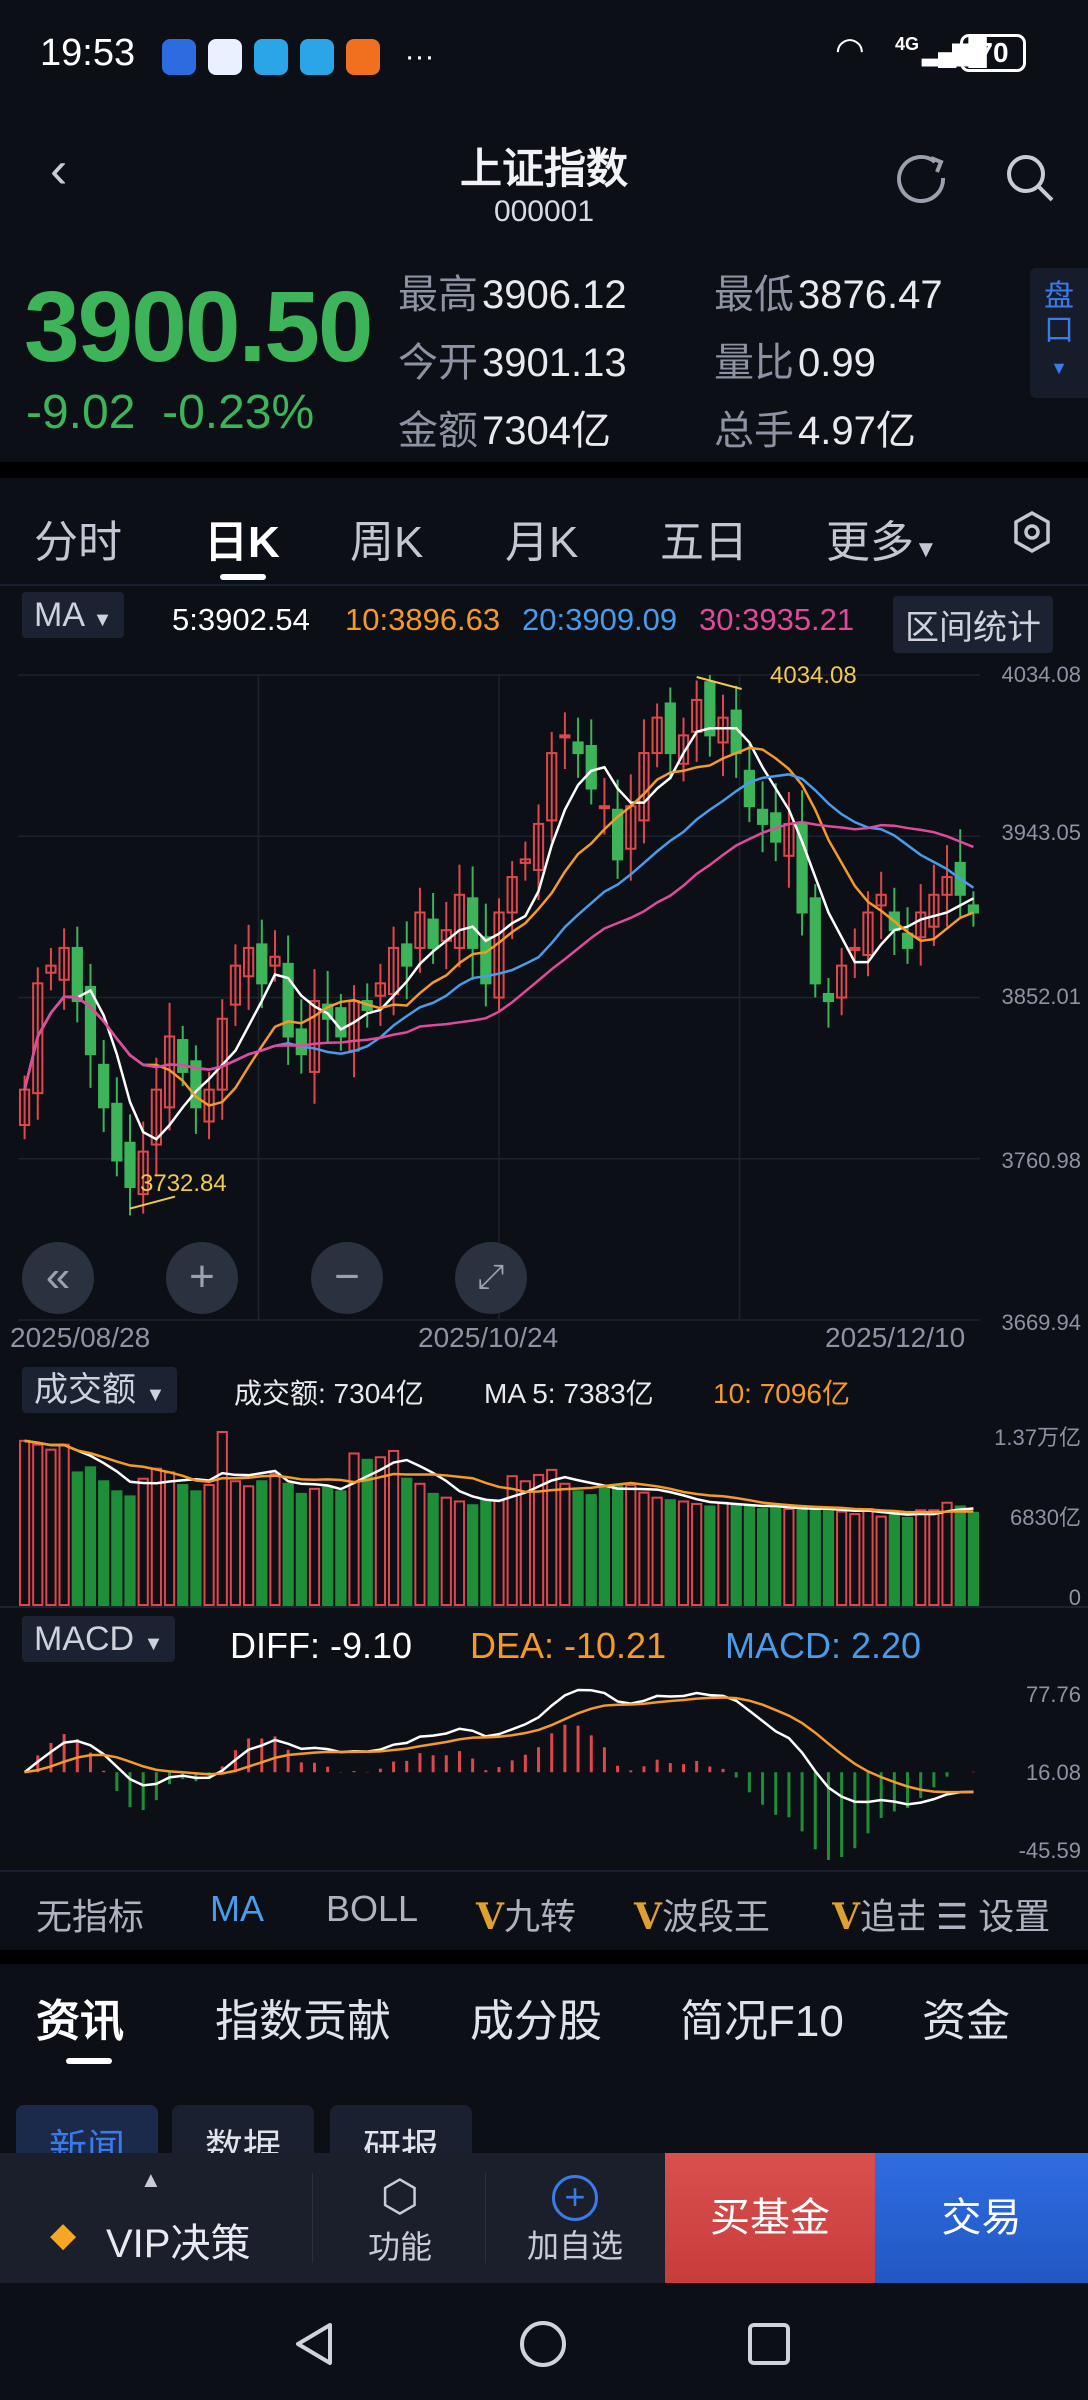  Describe the element at coordinates (1074, 1597) in the screenshot. I see `y-tick: 0` at that location.